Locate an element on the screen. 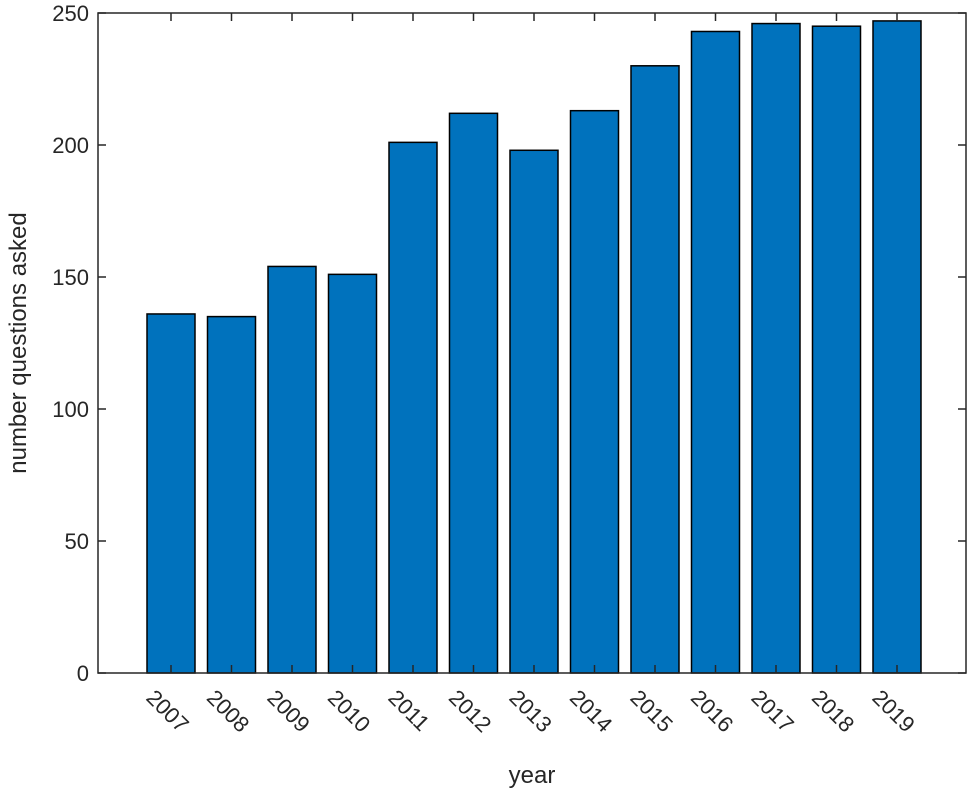  bar-2011 is located at coordinates (413, 407).